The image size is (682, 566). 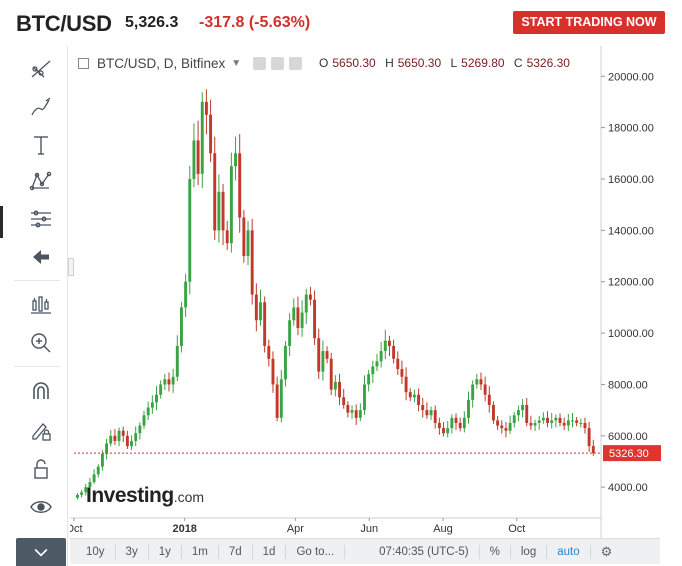 I want to click on range-10y-button: 10y, so click(x=96, y=551).